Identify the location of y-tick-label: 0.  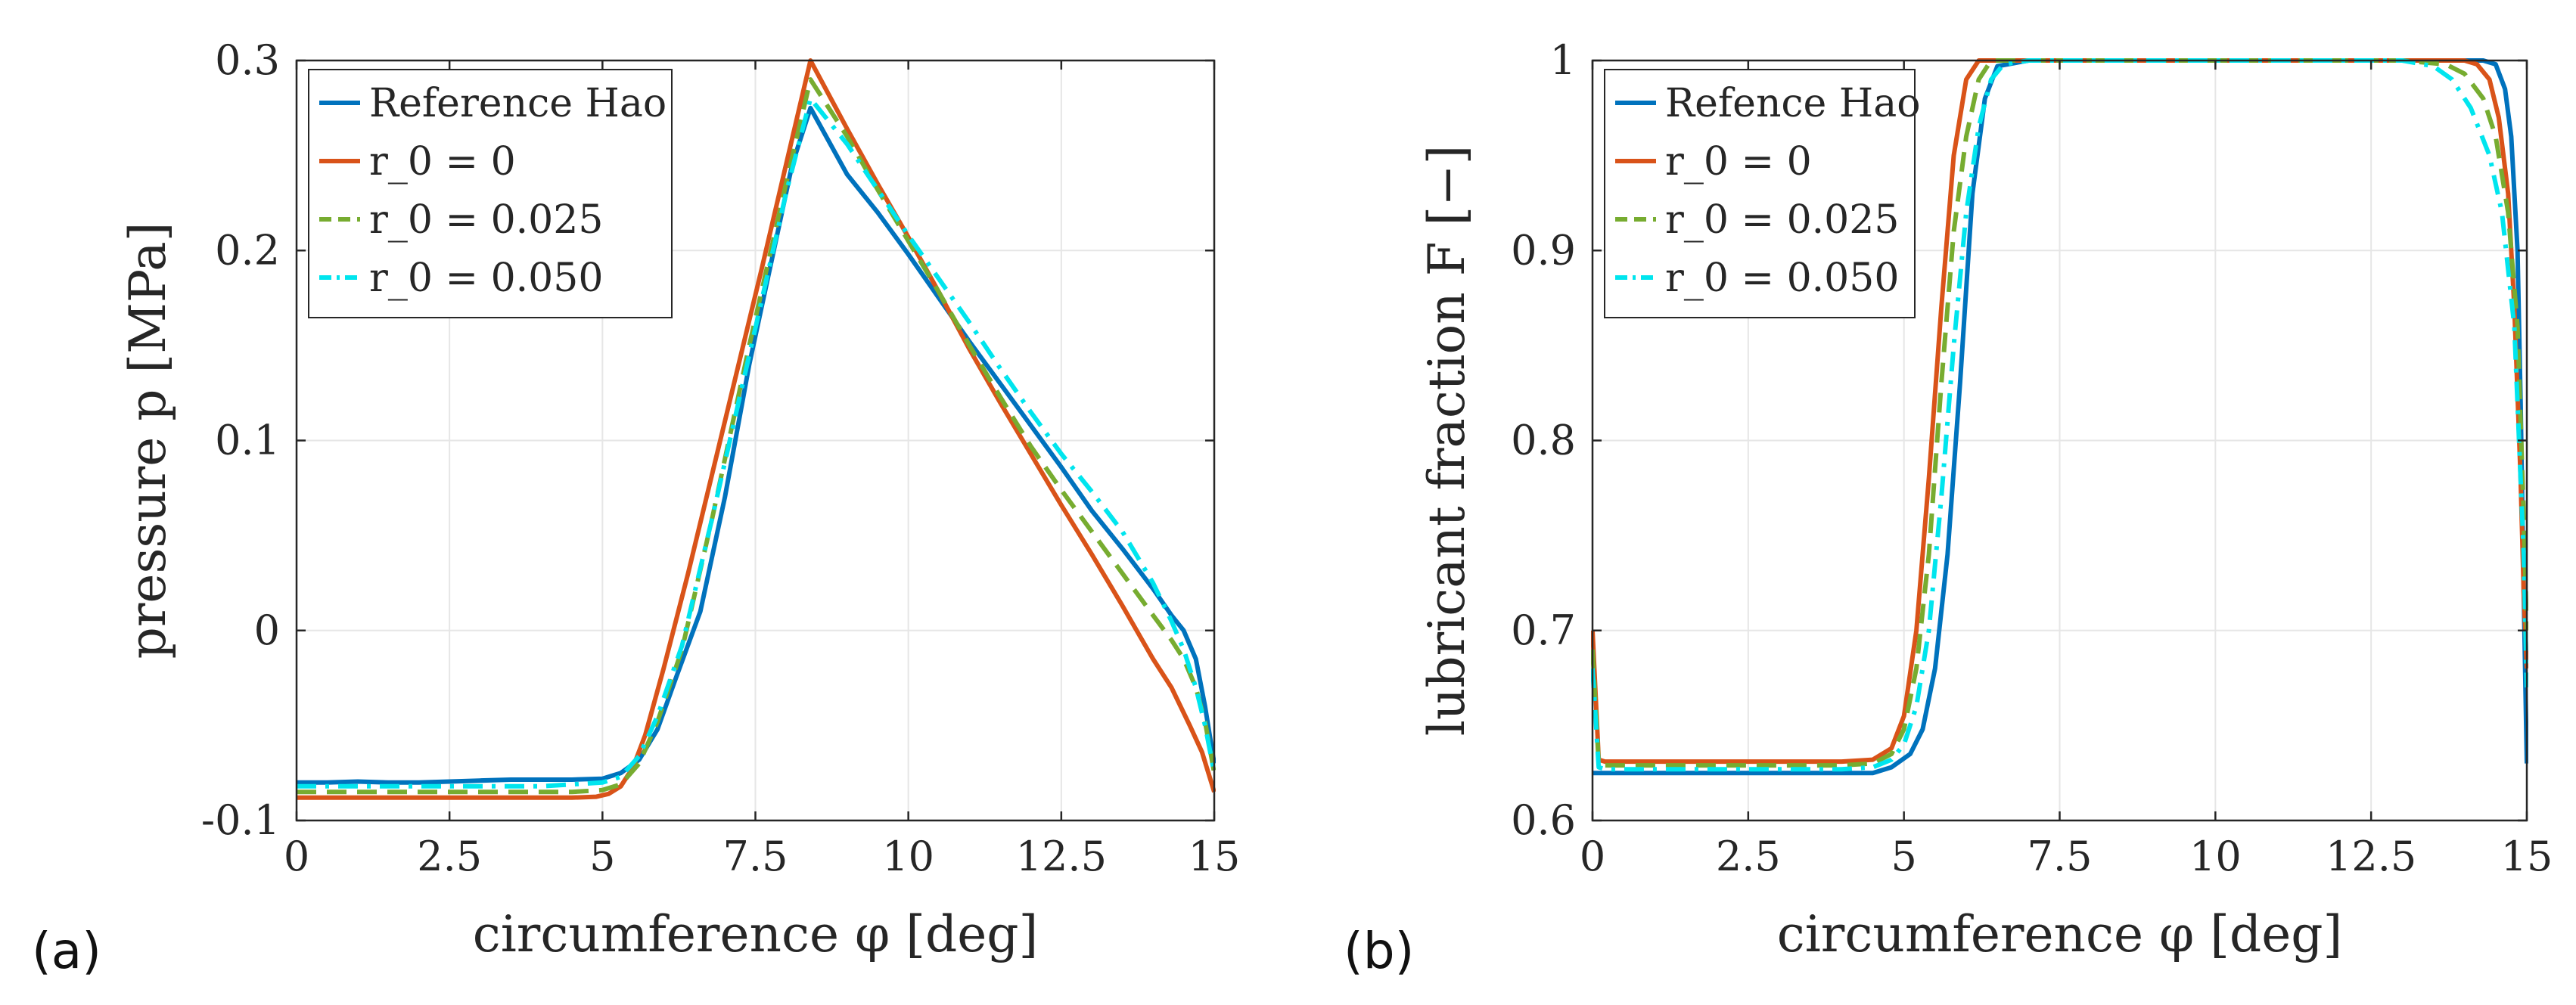
(267, 630).